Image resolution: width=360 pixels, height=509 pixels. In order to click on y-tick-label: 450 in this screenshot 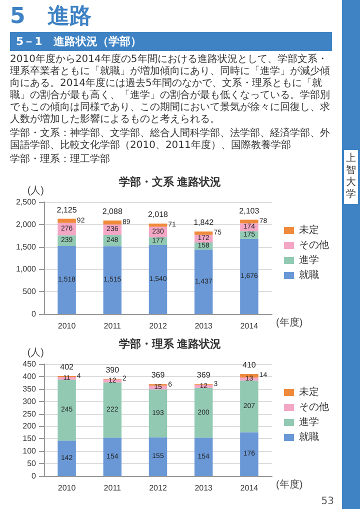, I will do `click(29, 364)`.